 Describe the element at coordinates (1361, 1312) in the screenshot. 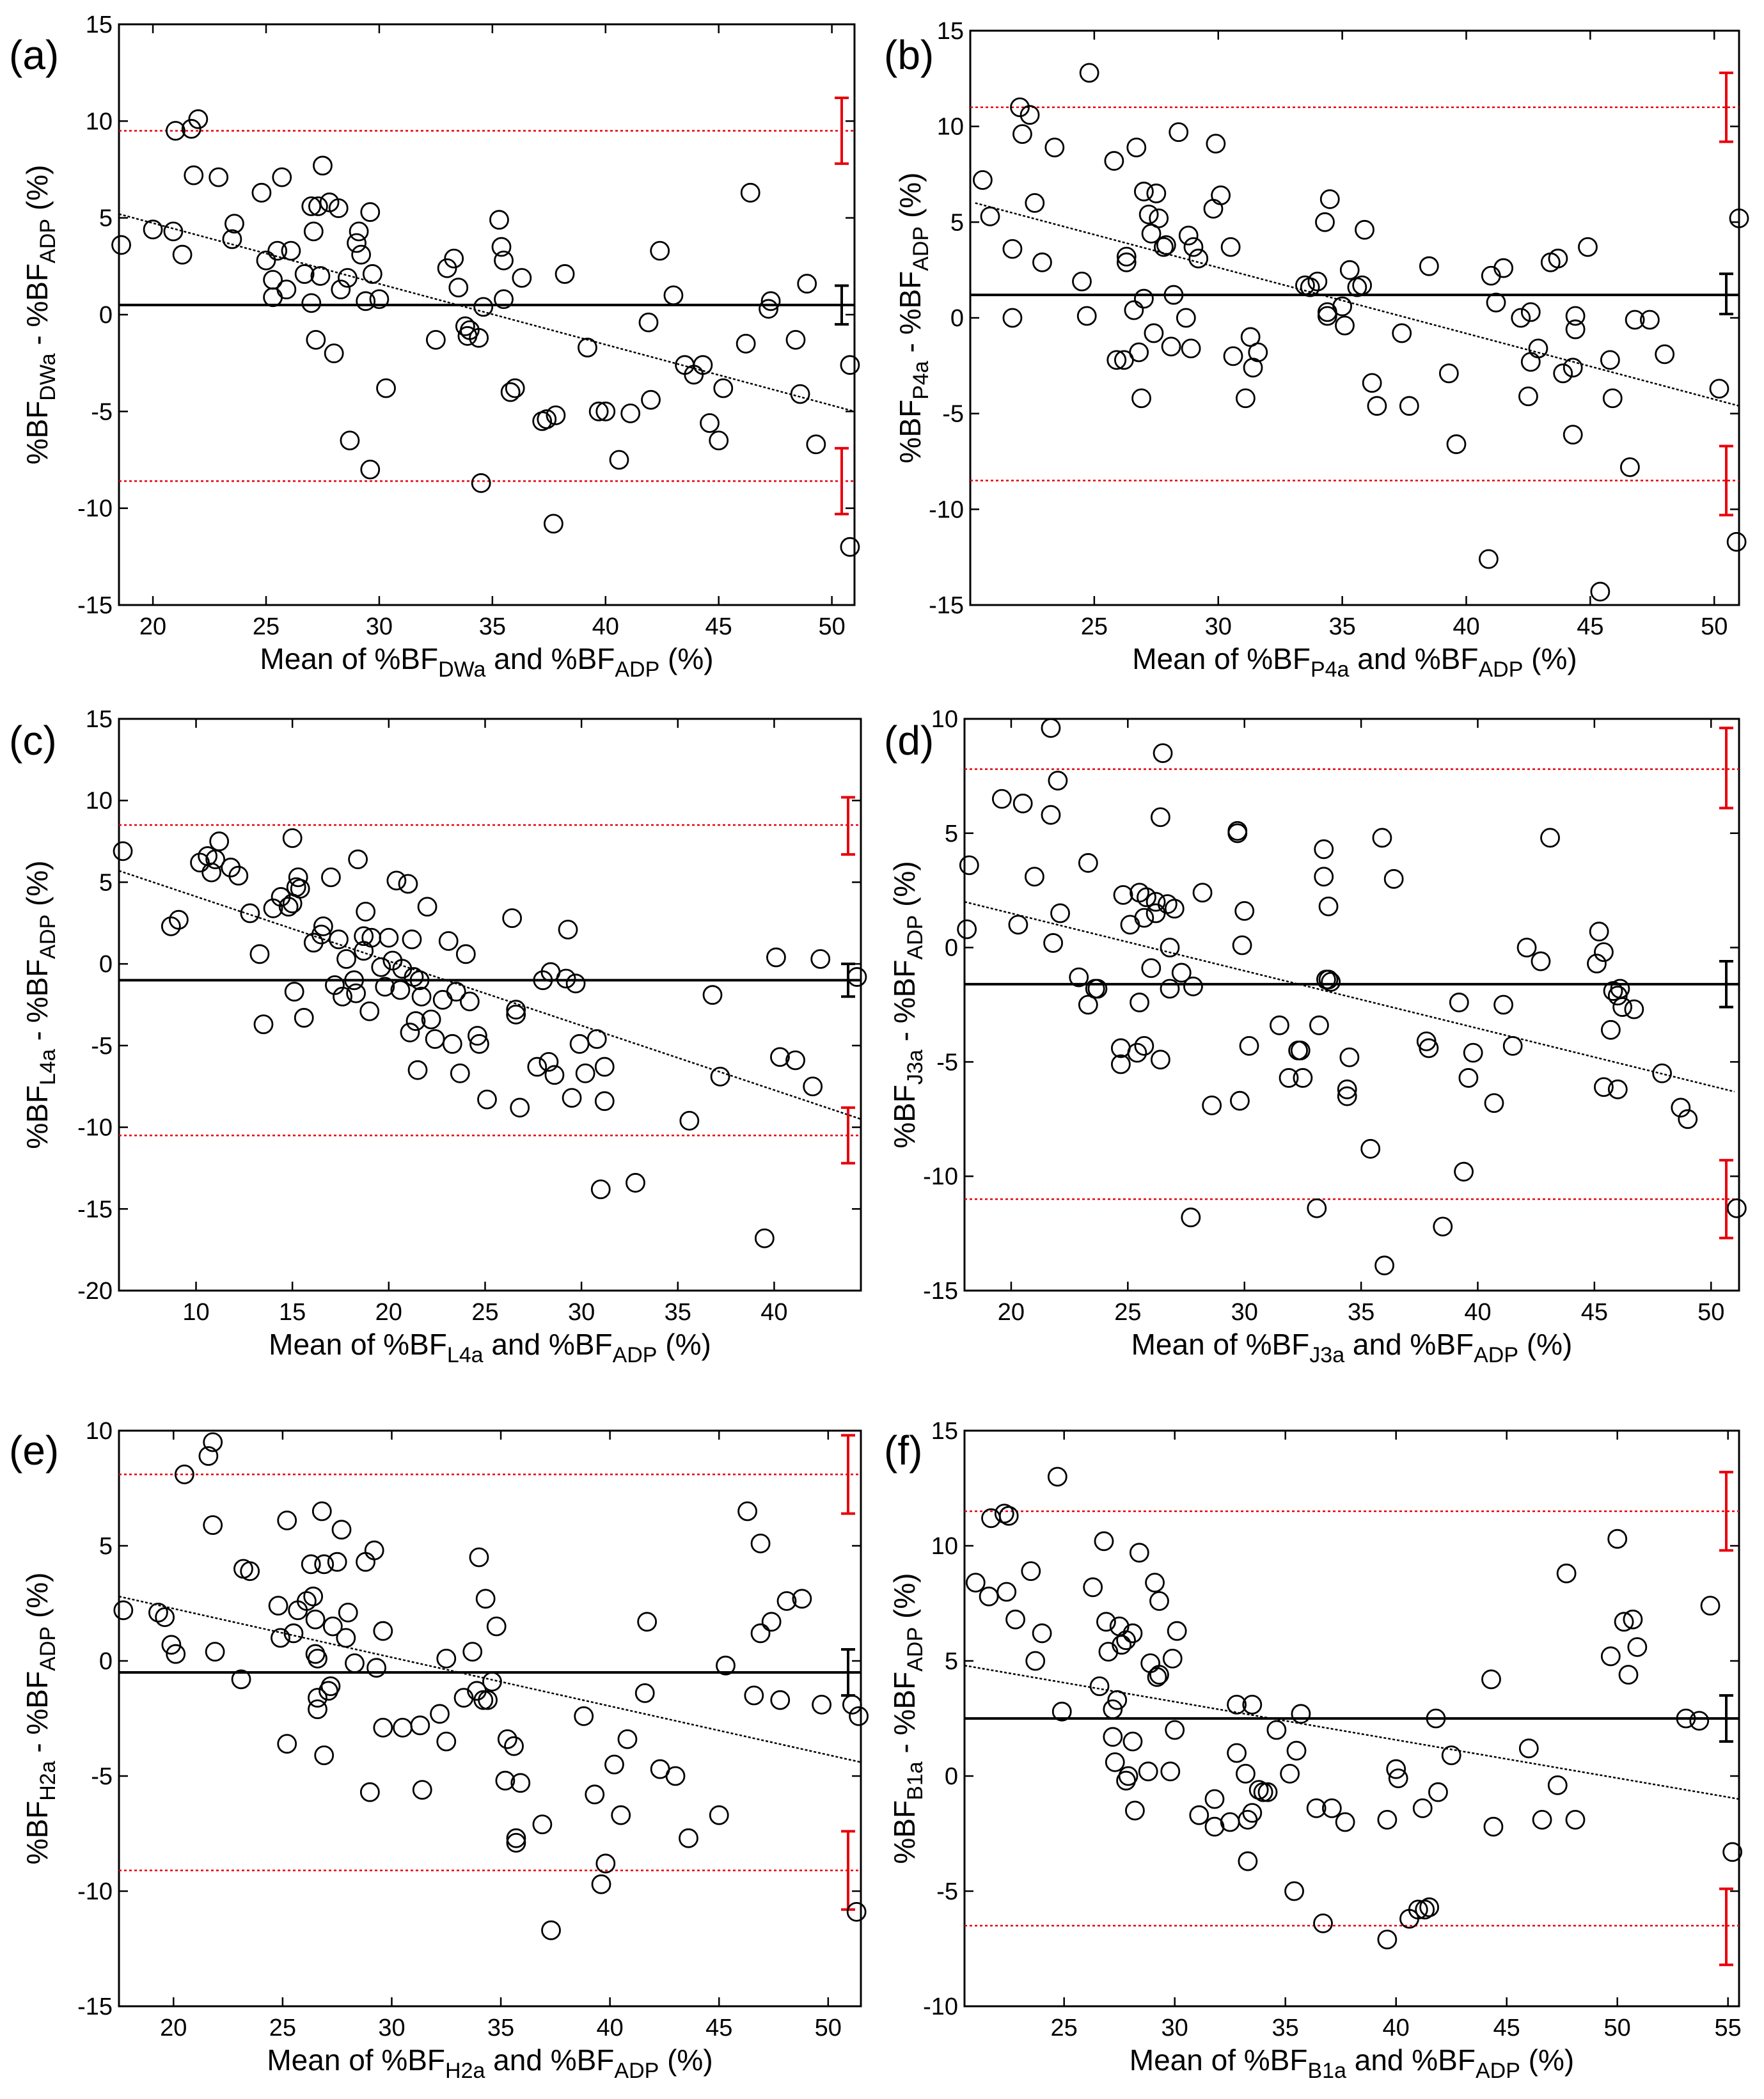

I see `x-tick-label: 35` at that location.